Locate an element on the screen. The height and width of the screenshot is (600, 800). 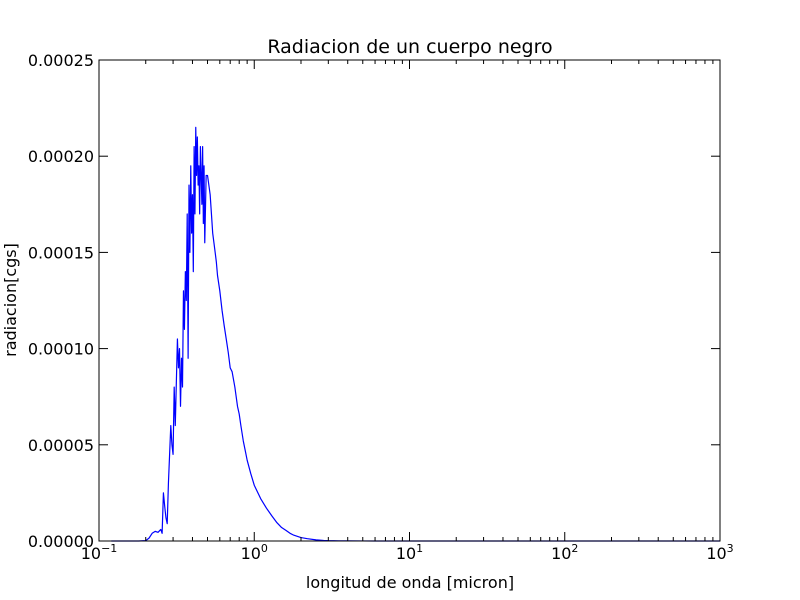
x-tick-label: 10² is located at coordinates (564, 552).